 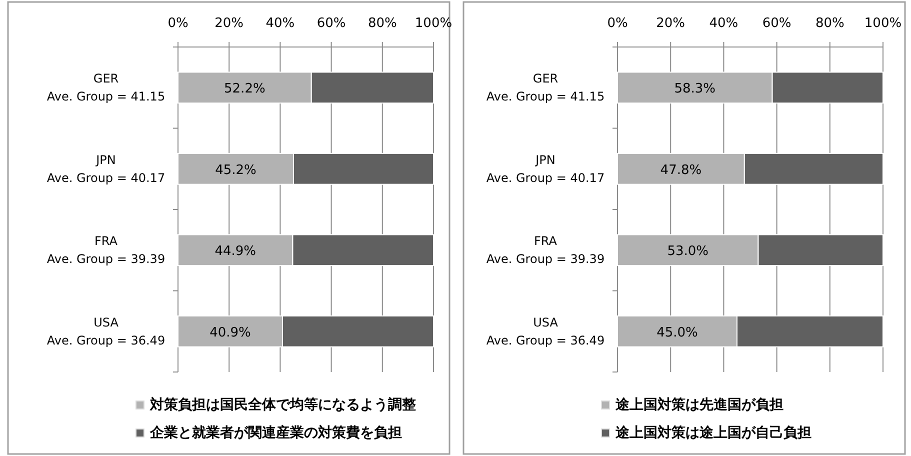 What do you see at coordinates (713, 432) in the screenshot?
I see `legend-label: 途上国対策は途上国が自己負担` at bounding box center [713, 432].